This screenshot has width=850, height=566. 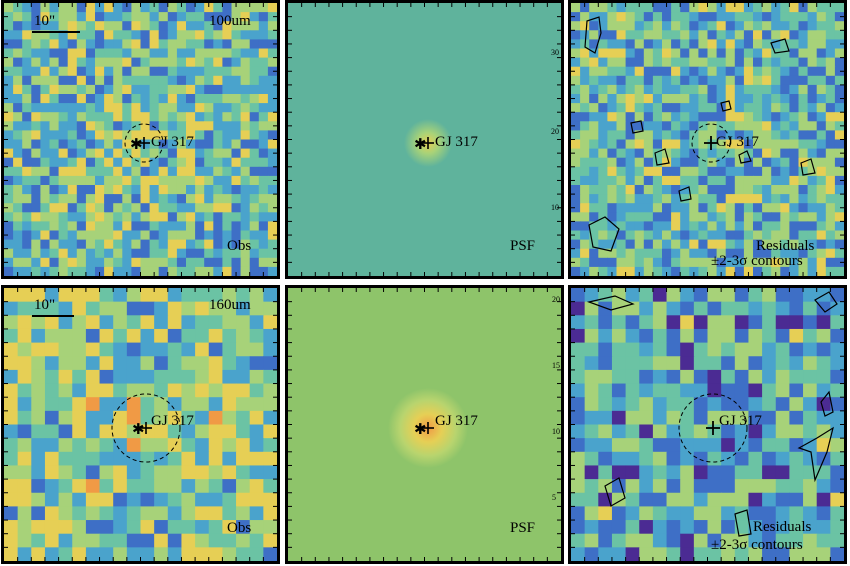 I want to click on tick-label: 5, so click(x=554, y=497).